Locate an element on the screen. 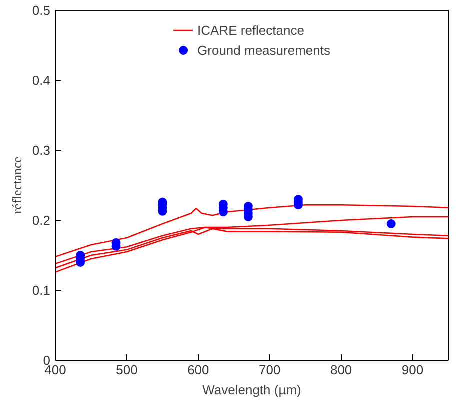 This screenshot has width=462, height=402. y-axis-title: réflectance is located at coordinates (16, 185).